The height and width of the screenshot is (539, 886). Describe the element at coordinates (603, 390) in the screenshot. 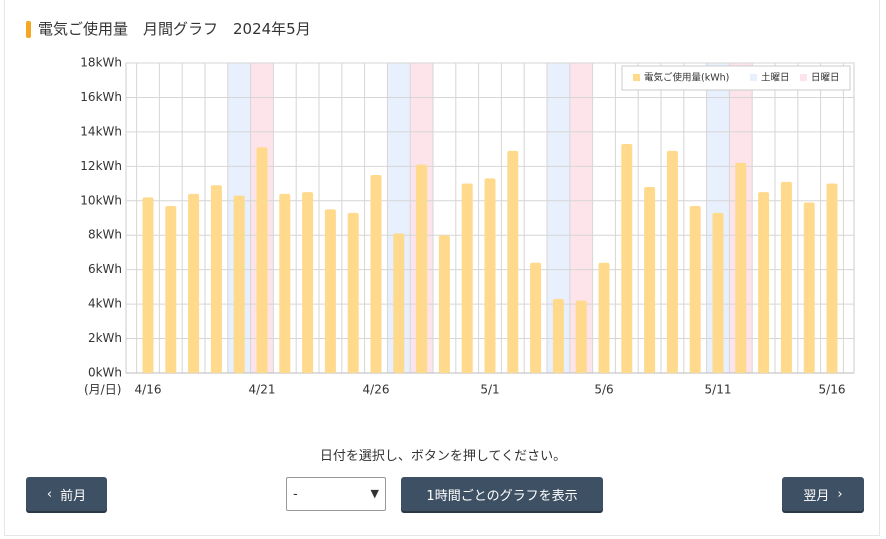

I see `x-tick-label: 5/6` at that location.